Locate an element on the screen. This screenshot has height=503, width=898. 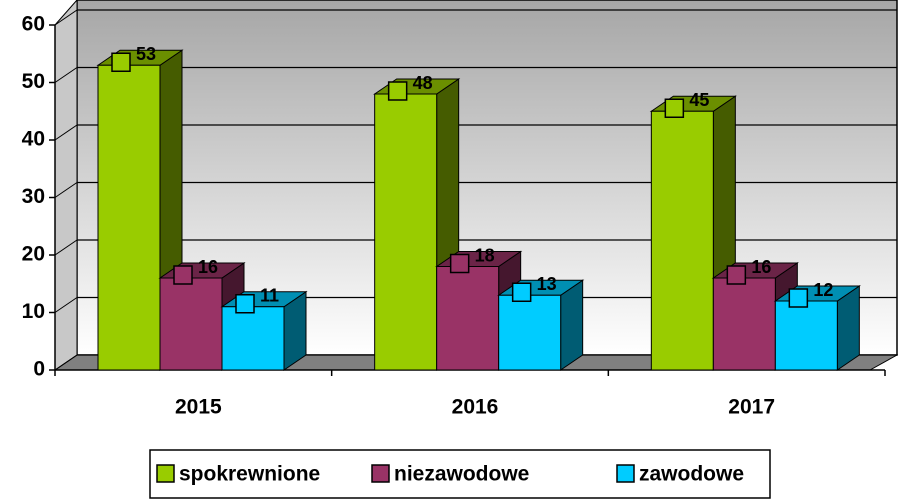
y-tick-label: 50 is located at coordinates (33, 81).